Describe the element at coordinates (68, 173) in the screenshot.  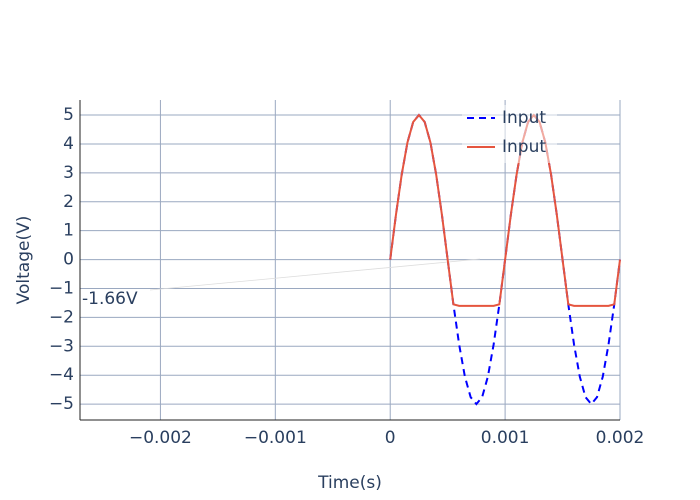
I see `y-tick-label: 3` at that location.